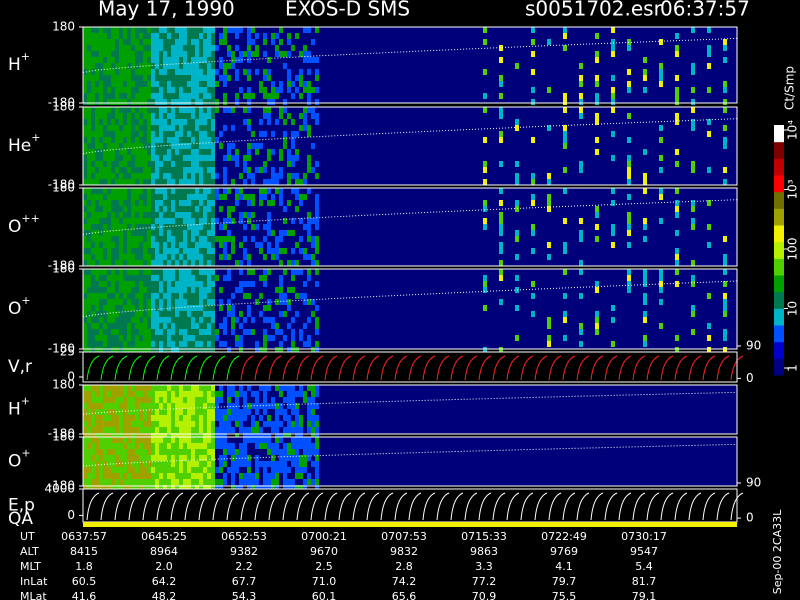 This screenshot has height=600, width=800. What do you see at coordinates (84, 536) in the screenshot?
I see `table-cell: 0637:57` at bounding box center [84, 536].